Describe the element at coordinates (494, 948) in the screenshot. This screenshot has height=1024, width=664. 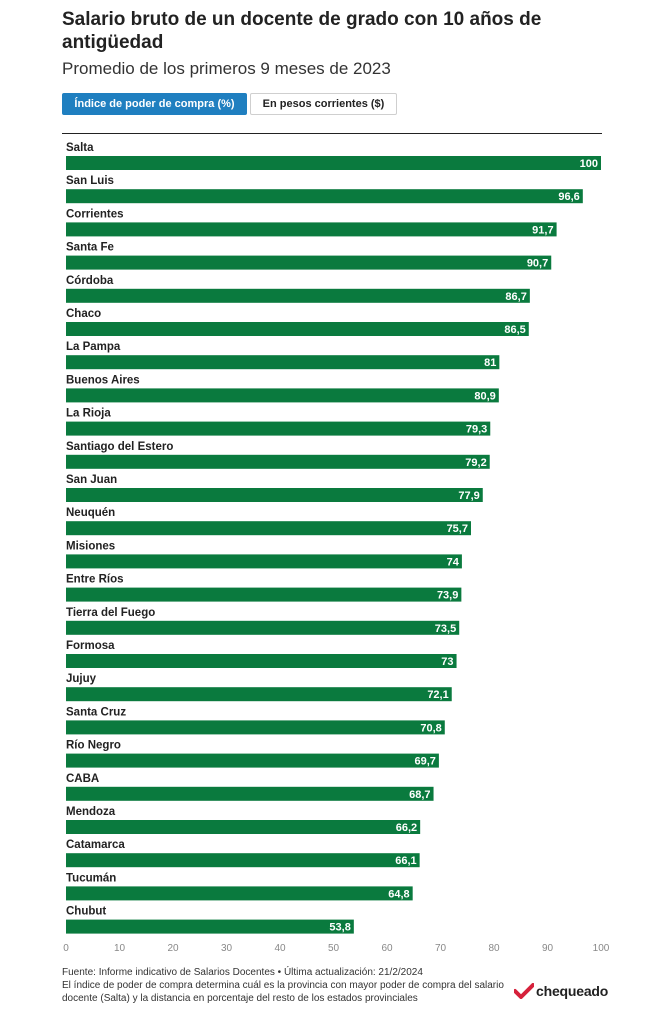
I see `x-tick-label: 80` at that location.